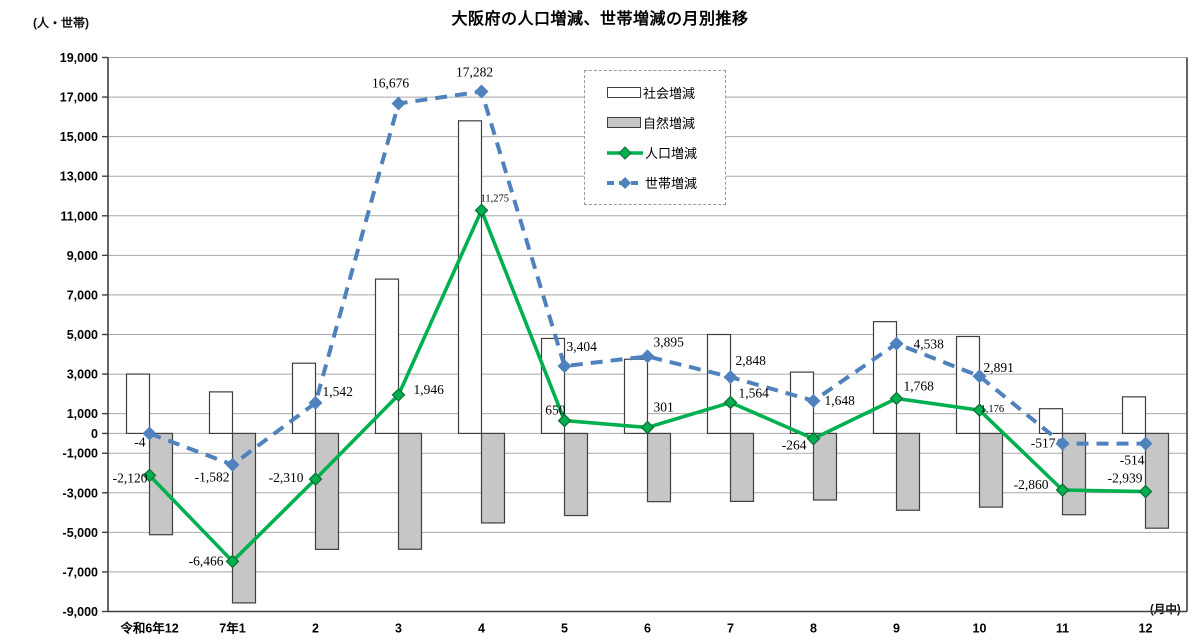 This screenshot has width=1200, height=644. I want to click on household-data-label: 16,676, so click(390, 82).